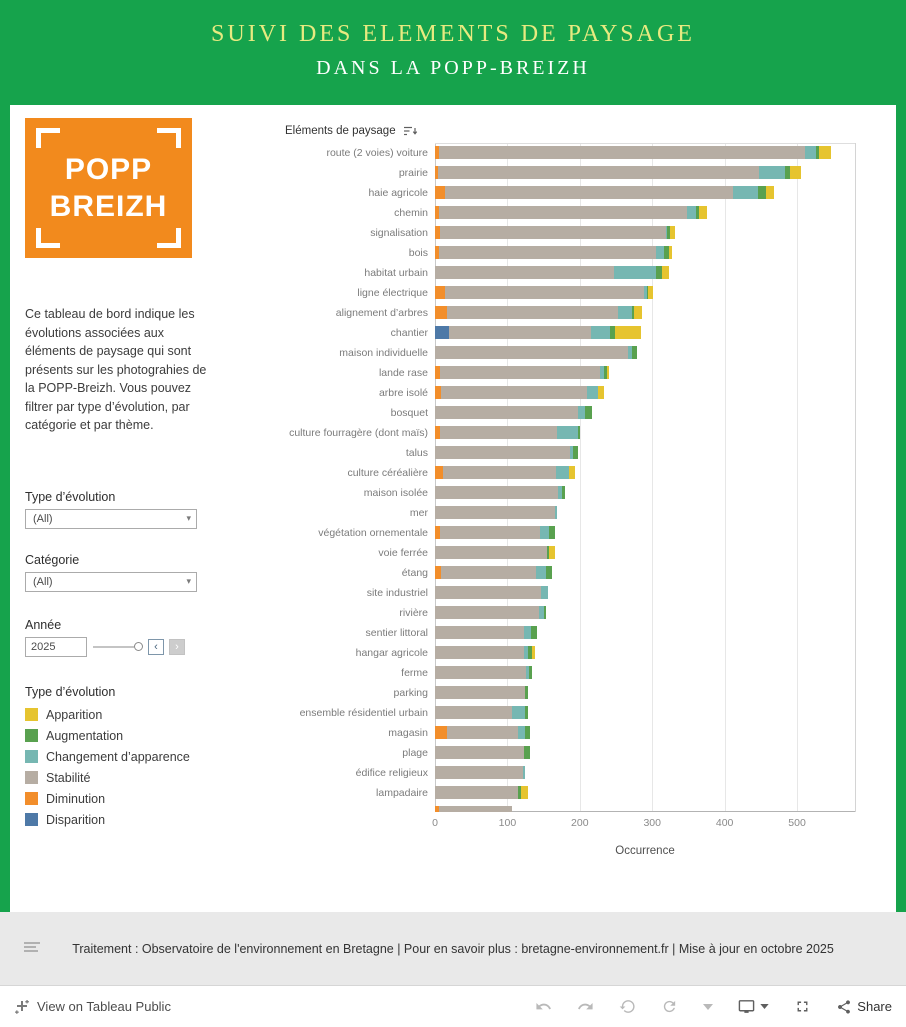 The width and height of the screenshot is (906, 1027). What do you see at coordinates (156, 646) in the screenshot?
I see `year-prev-button: ‹` at bounding box center [156, 646].